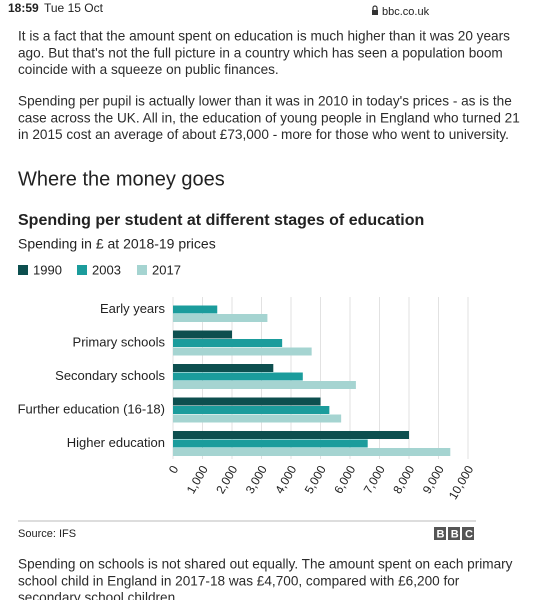 The width and height of the screenshot is (539, 600). Describe the element at coordinates (375, 10) in the screenshot. I see `lock-icon` at that location.